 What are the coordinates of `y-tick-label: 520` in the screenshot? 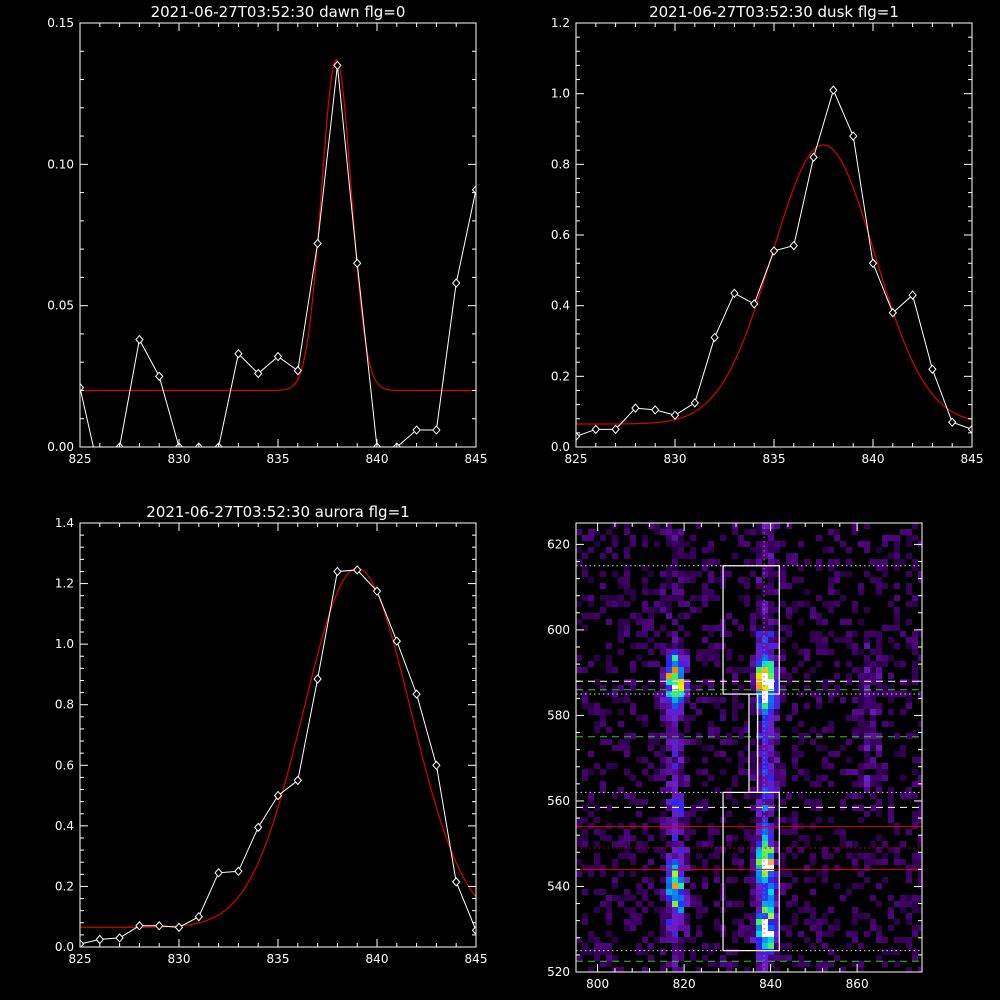 It's located at (558, 972).